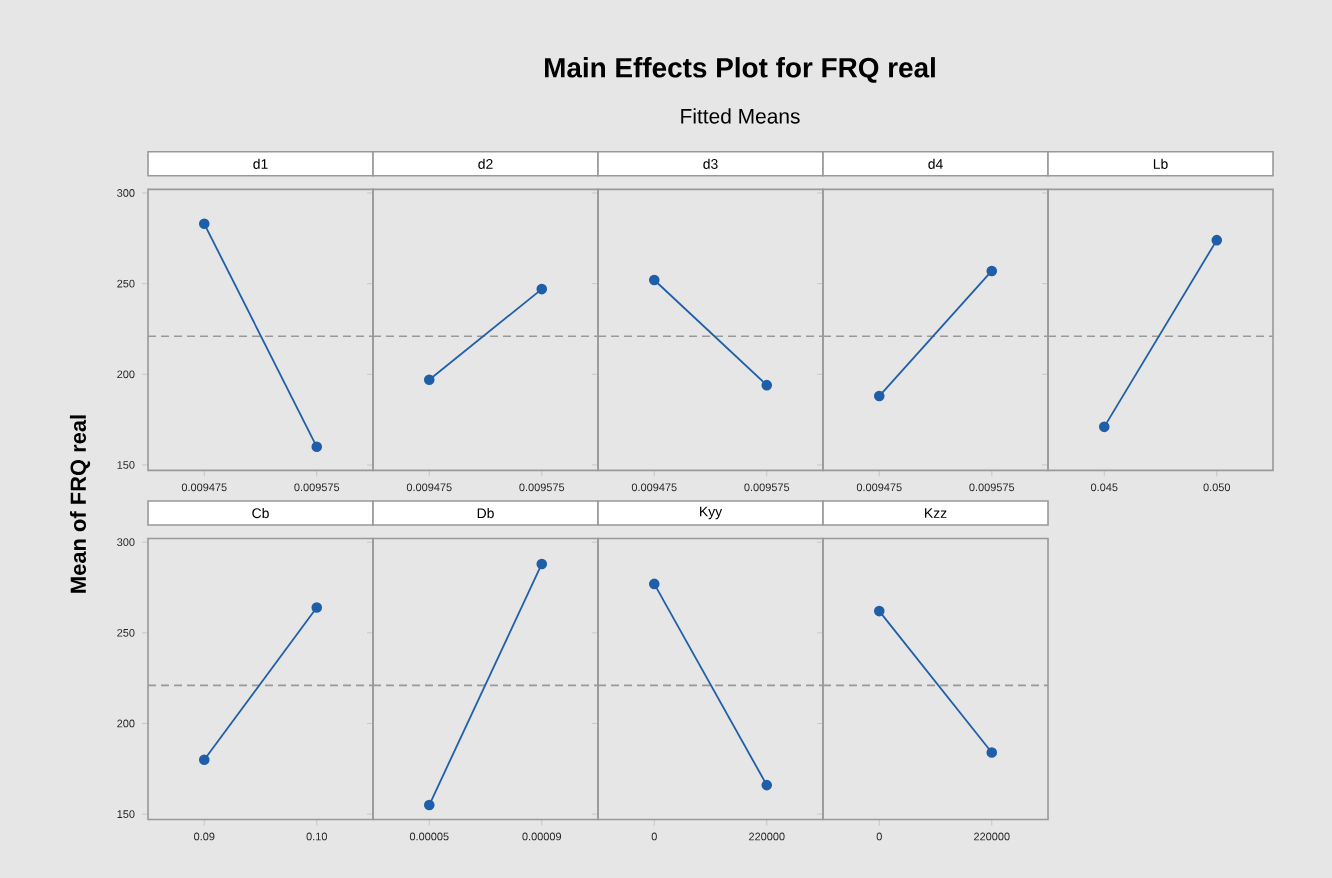 The width and height of the screenshot is (1332, 878). What do you see at coordinates (740, 116) in the screenshot?
I see `text: Fitted Means` at bounding box center [740, 116].